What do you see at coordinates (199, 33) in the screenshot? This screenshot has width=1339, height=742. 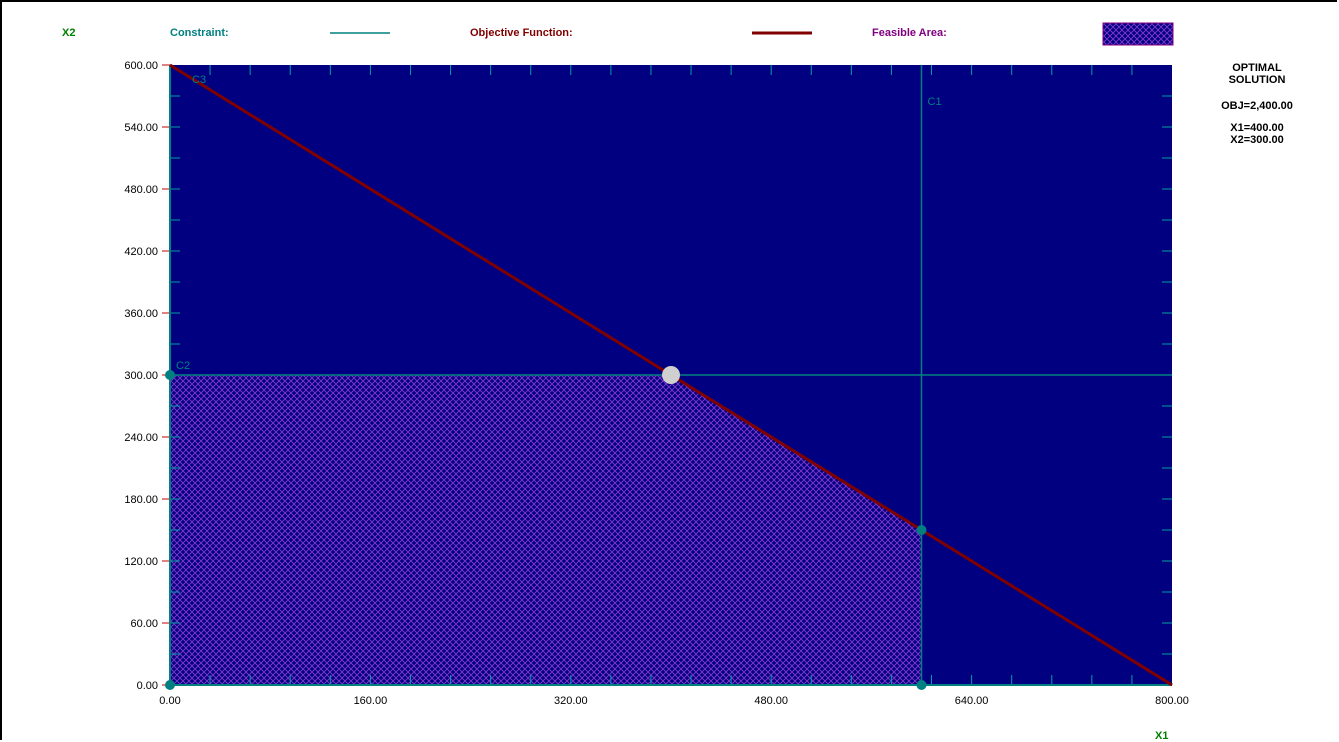 I see `legend-constraint-label: Constraint:` at bounding box center [199, 33].